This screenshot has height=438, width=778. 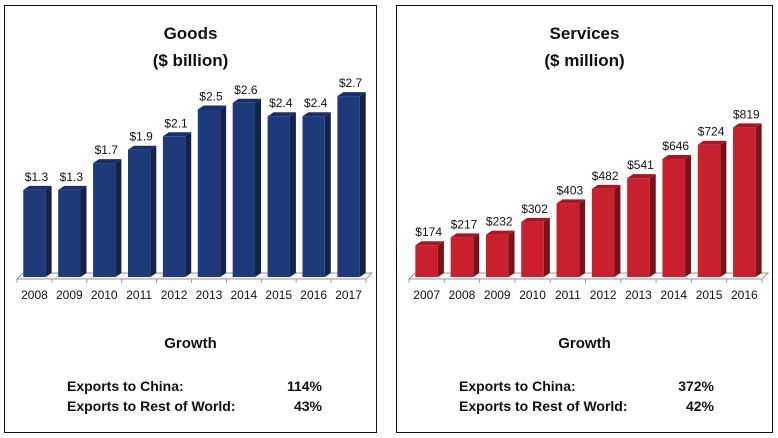 I want to click on bar-2015, so click(x=281, y=194).